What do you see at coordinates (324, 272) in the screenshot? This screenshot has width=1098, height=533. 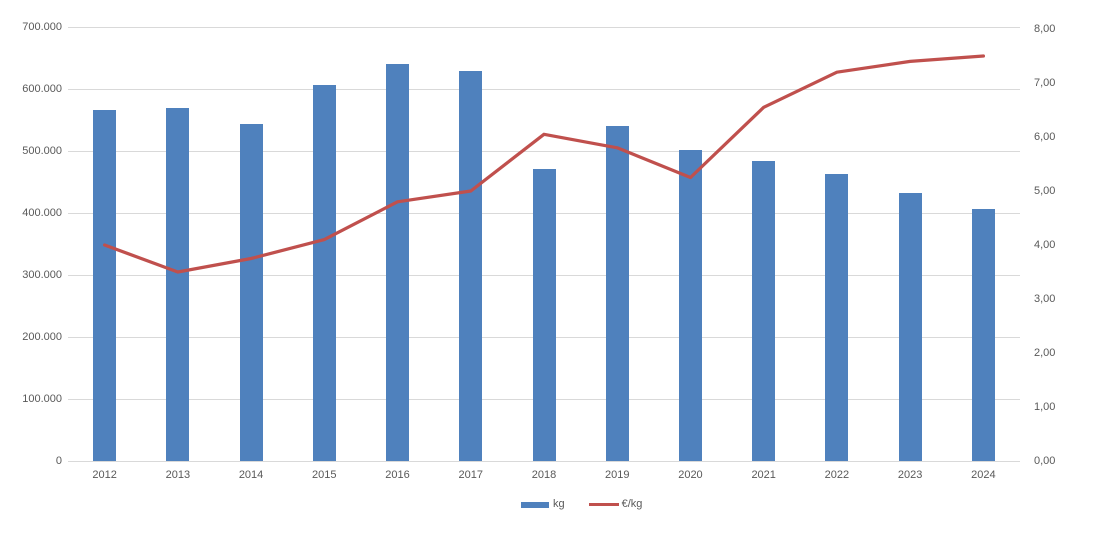 I see `bar-2015` at bounding box center [324, 272].